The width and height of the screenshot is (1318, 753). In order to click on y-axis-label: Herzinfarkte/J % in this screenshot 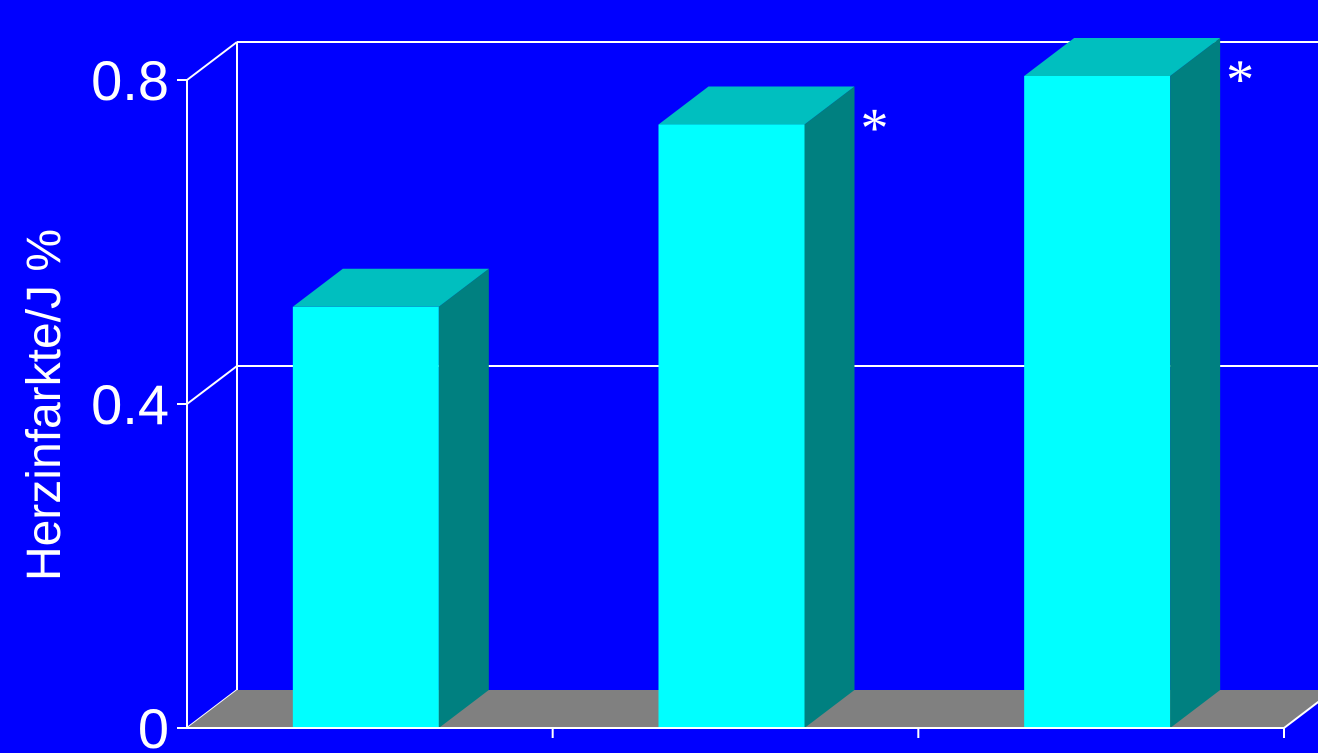, I will do `click(44, 405)`.